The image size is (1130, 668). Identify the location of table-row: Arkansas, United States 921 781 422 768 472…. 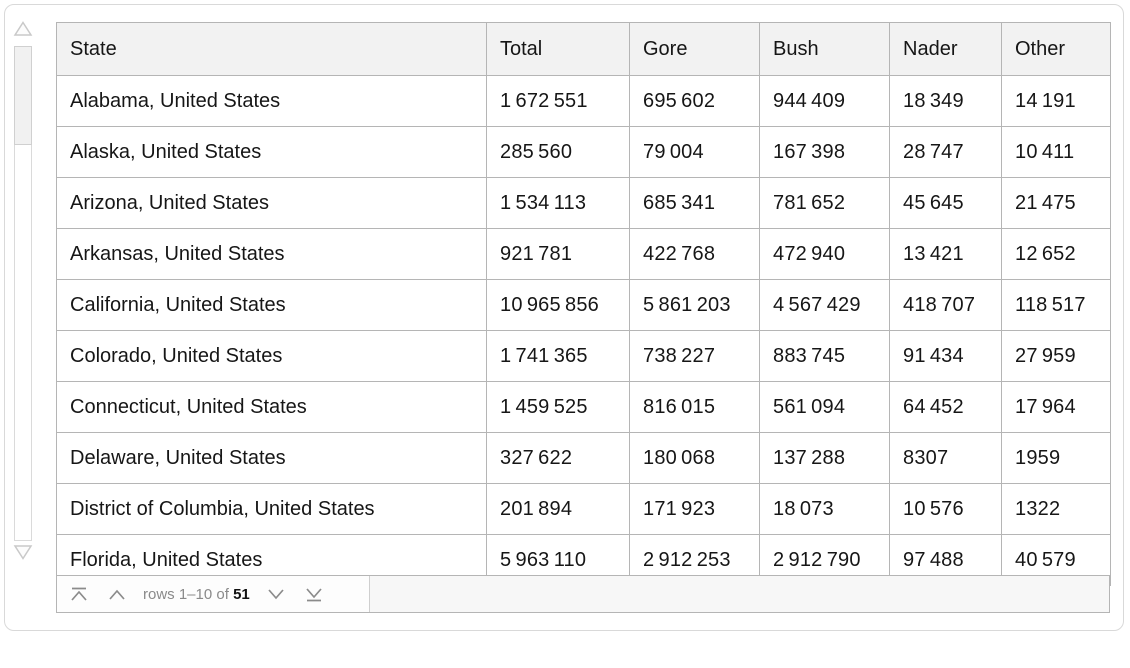
(583, 254).